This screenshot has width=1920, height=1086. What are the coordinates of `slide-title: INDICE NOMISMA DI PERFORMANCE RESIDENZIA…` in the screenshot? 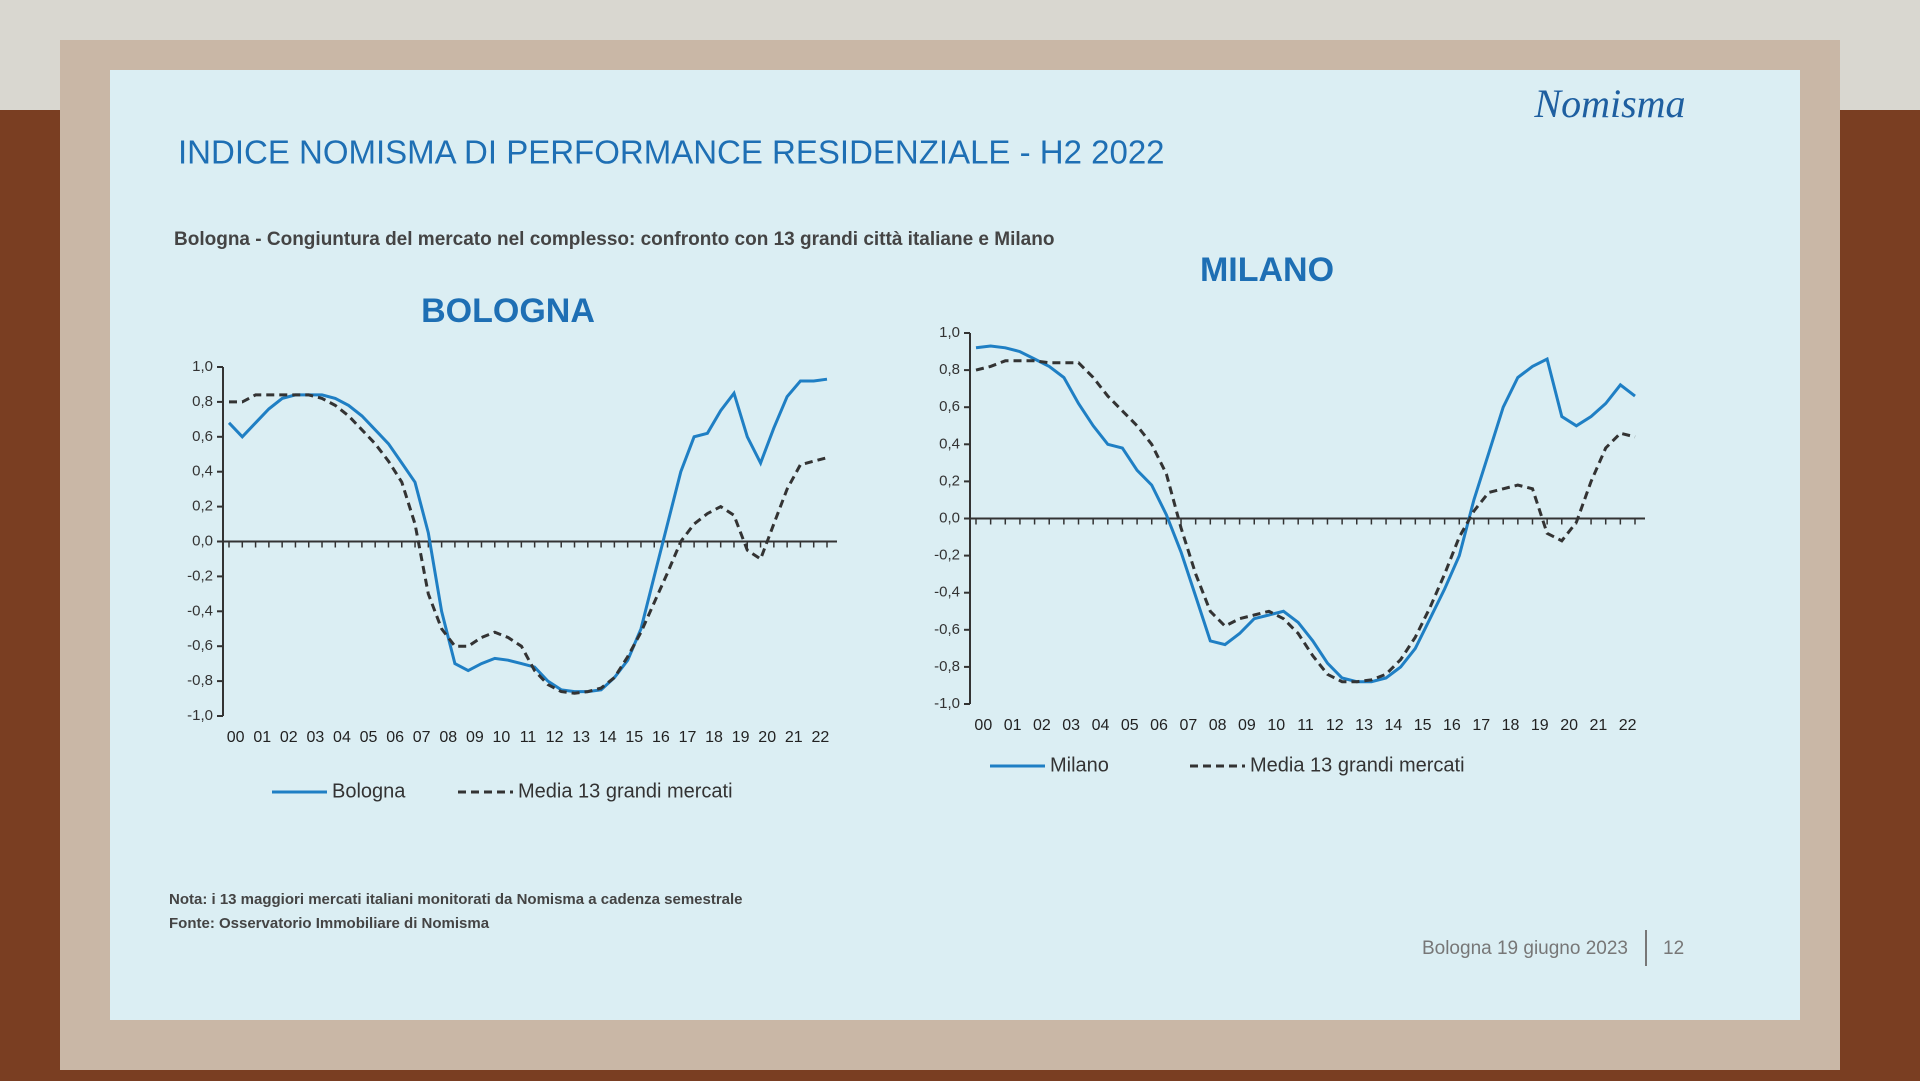 It's located at (671, 152).